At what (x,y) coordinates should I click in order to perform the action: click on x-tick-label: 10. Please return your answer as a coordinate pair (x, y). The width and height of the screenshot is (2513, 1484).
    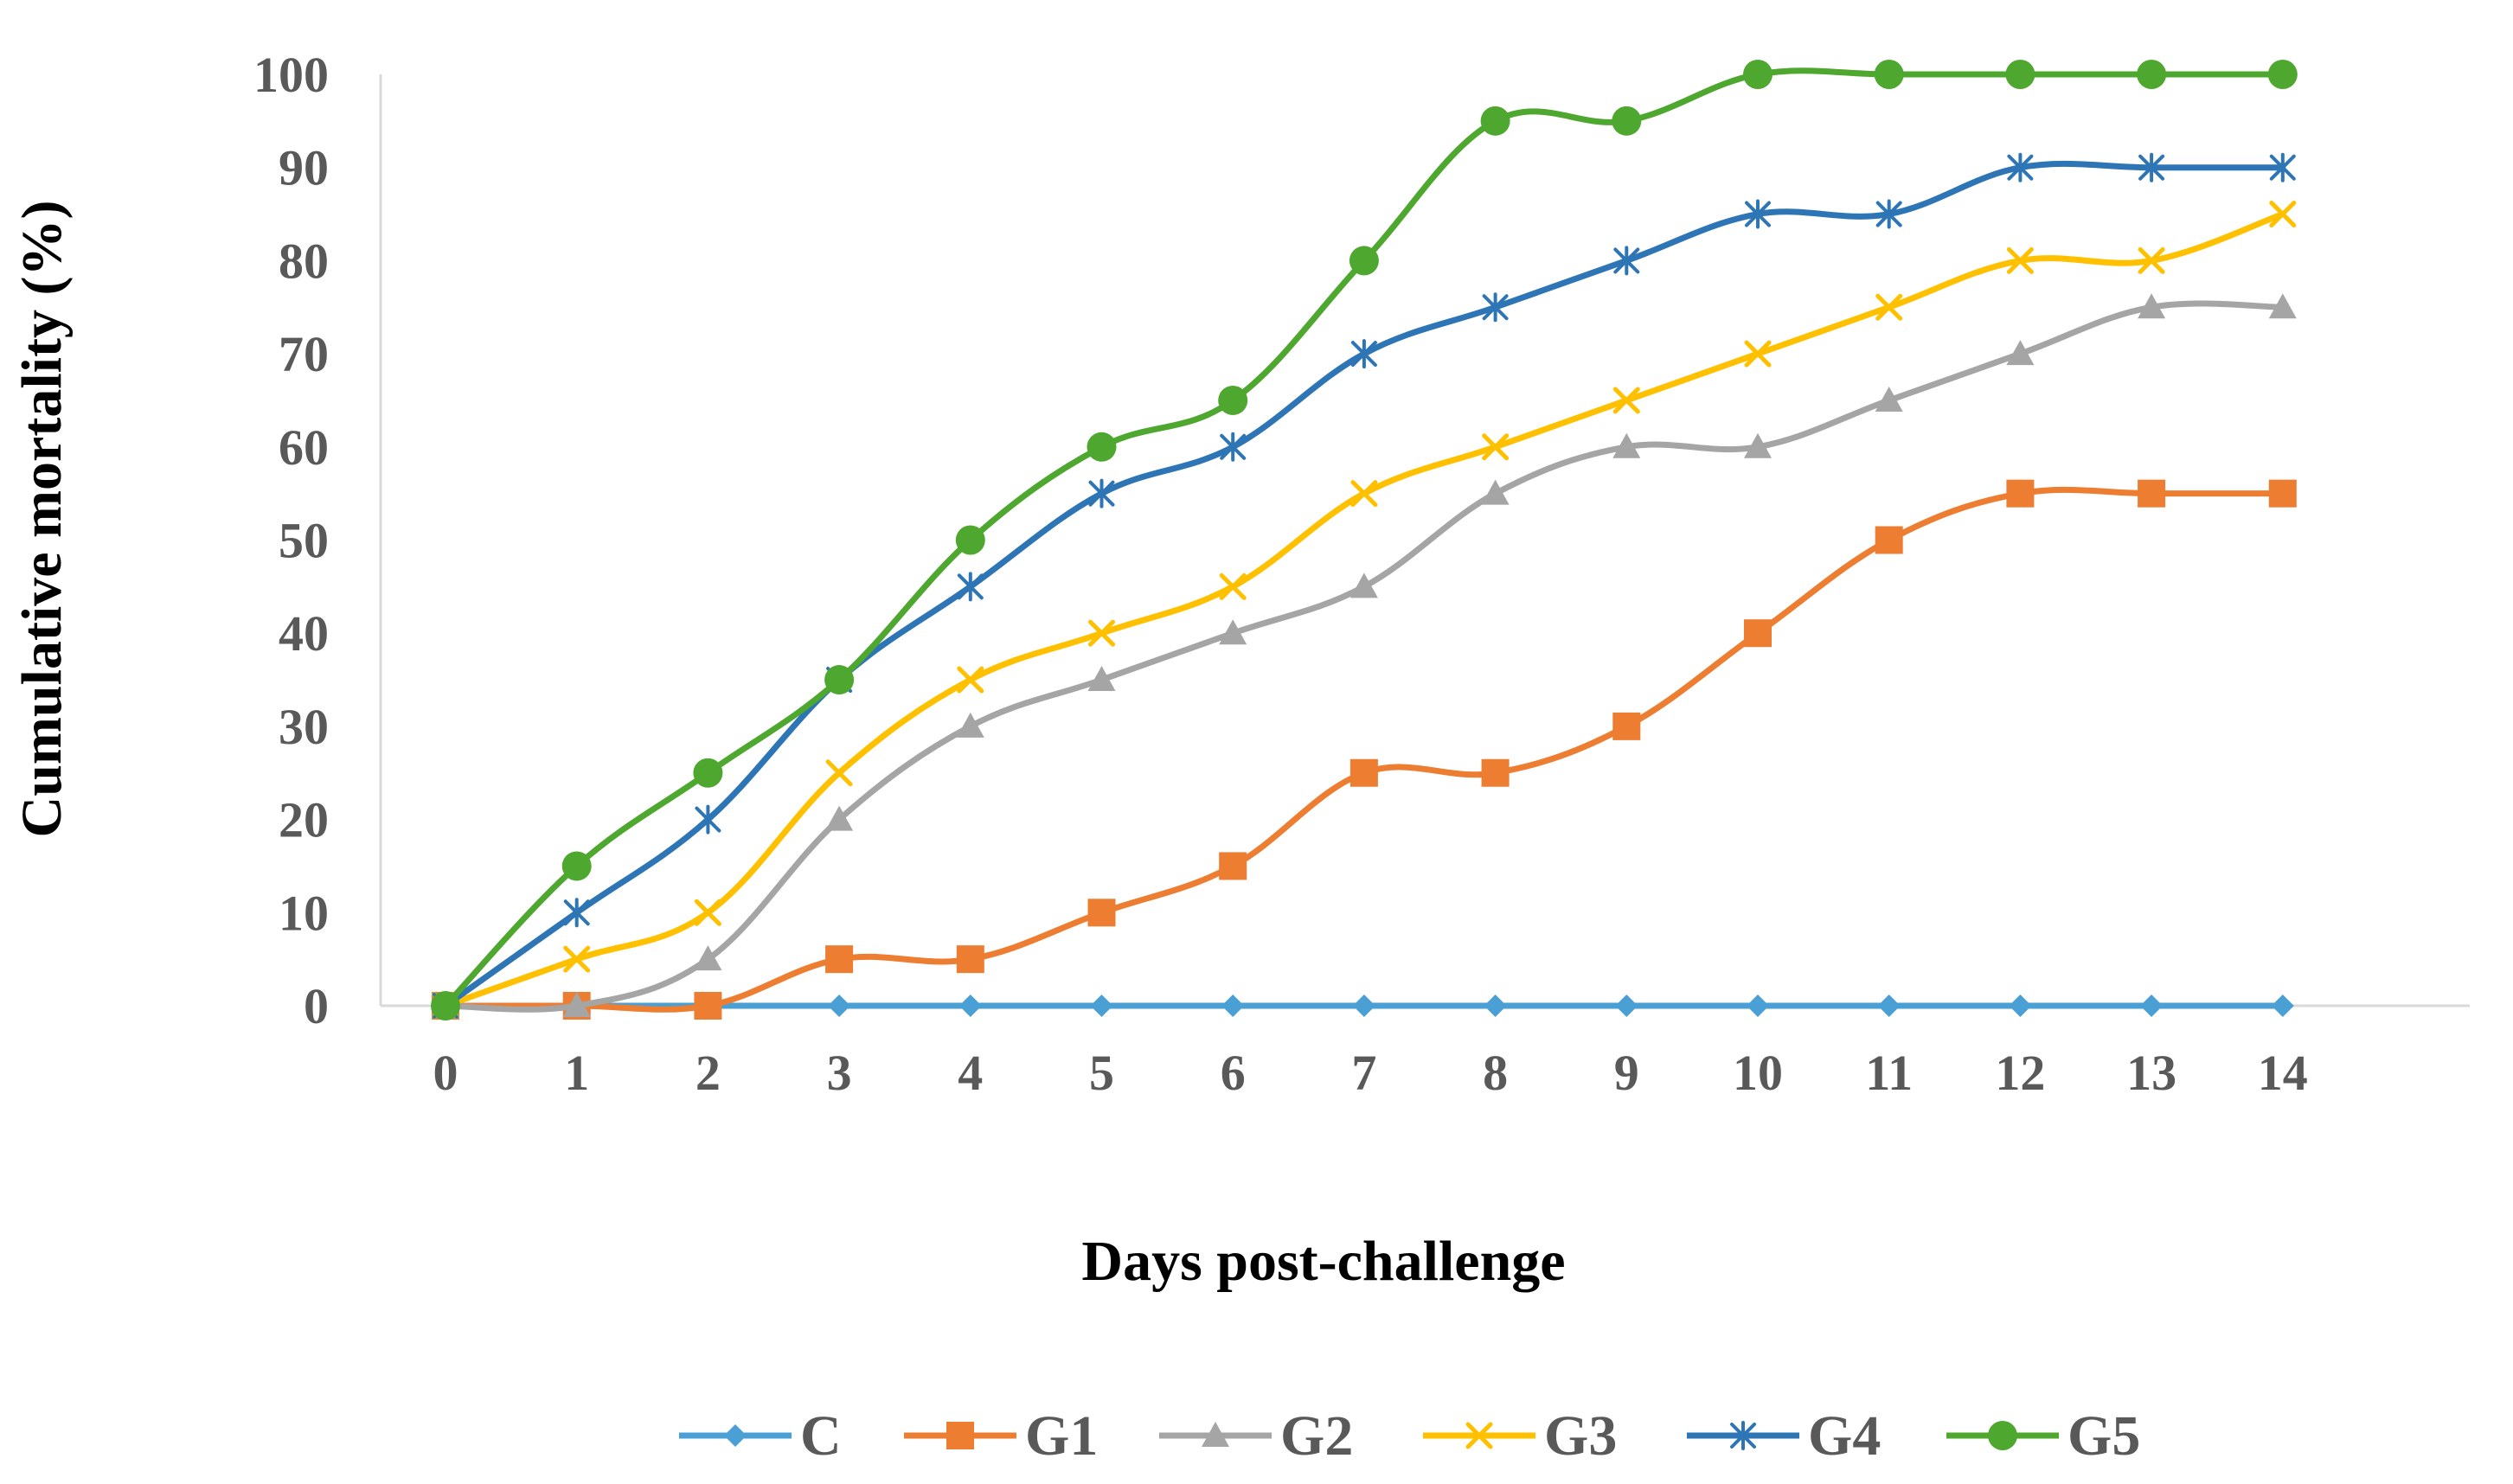
    Looking at the image, I should click on (1758, 1073).